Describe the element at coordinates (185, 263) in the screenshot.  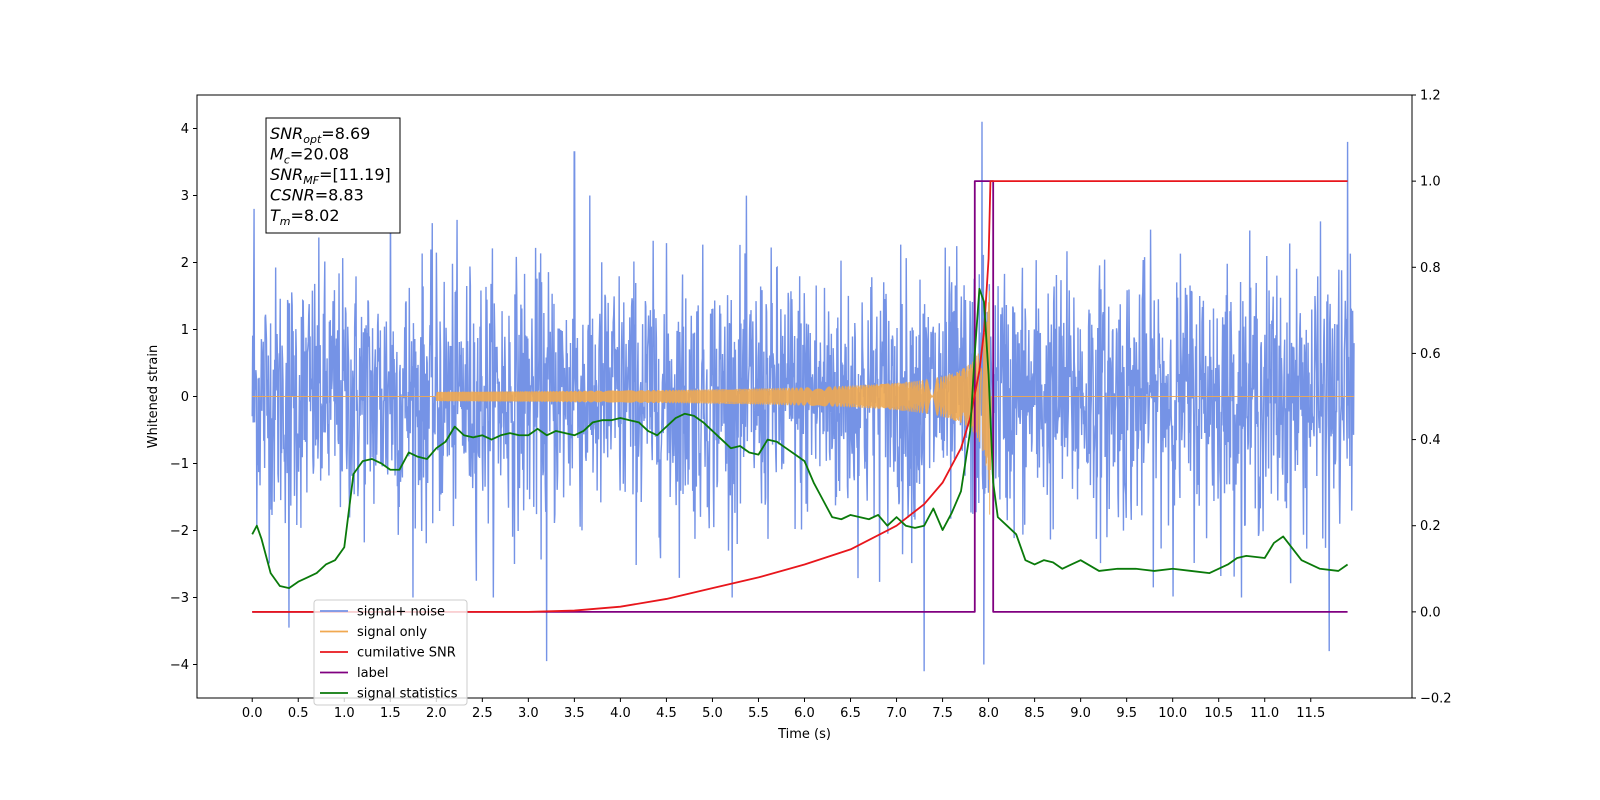
I see `y-tick-label: 2` at that location.